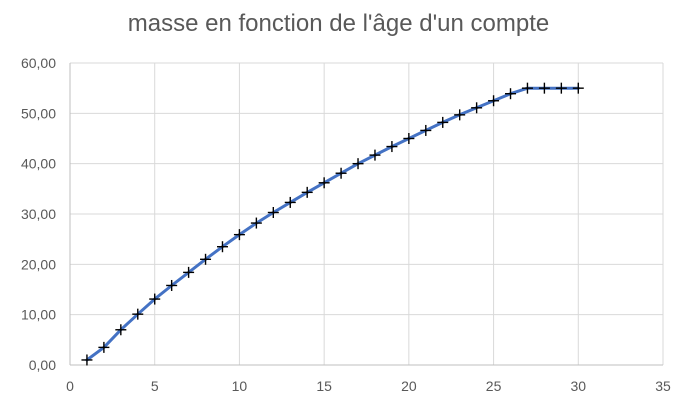 Image resolution: width=677 pixels, height=412 pixels. Describe the element at coordinates (663, 386) in the screenshot. I see `x-tick-label: 35` at that location.